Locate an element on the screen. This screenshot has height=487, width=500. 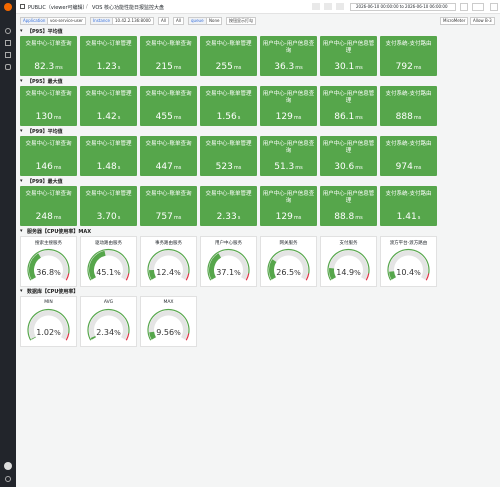
section-title: 【P99】平均值 is located at coordinates (45, 132).